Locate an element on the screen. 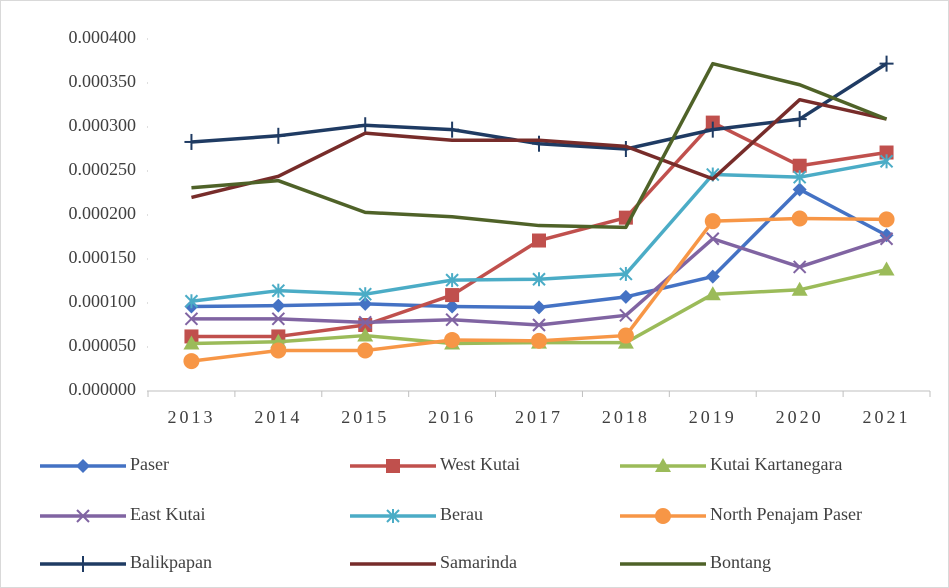  x-tick-label: 2021 is located at coordinates (887, 417).